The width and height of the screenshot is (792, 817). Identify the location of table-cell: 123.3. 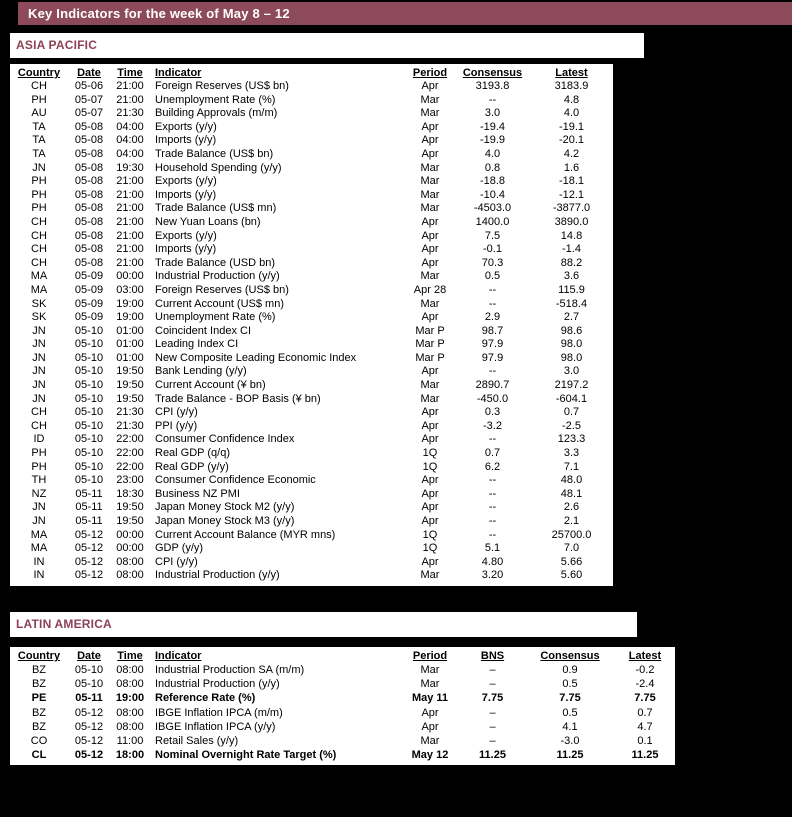
(571, 439).